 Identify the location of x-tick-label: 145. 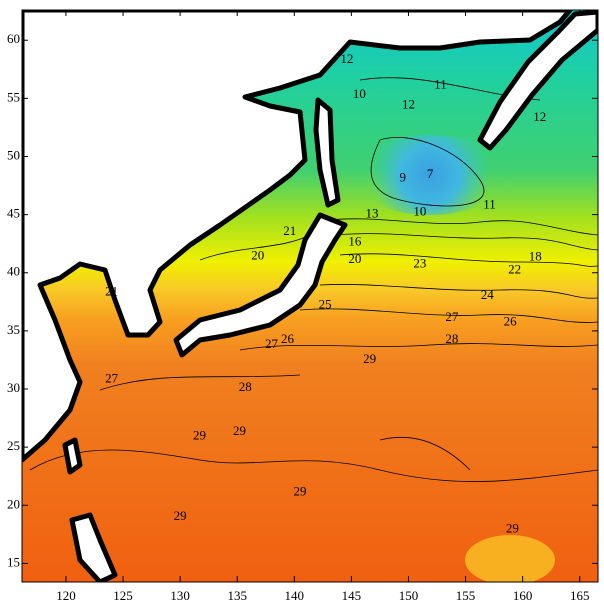
(352, 595).